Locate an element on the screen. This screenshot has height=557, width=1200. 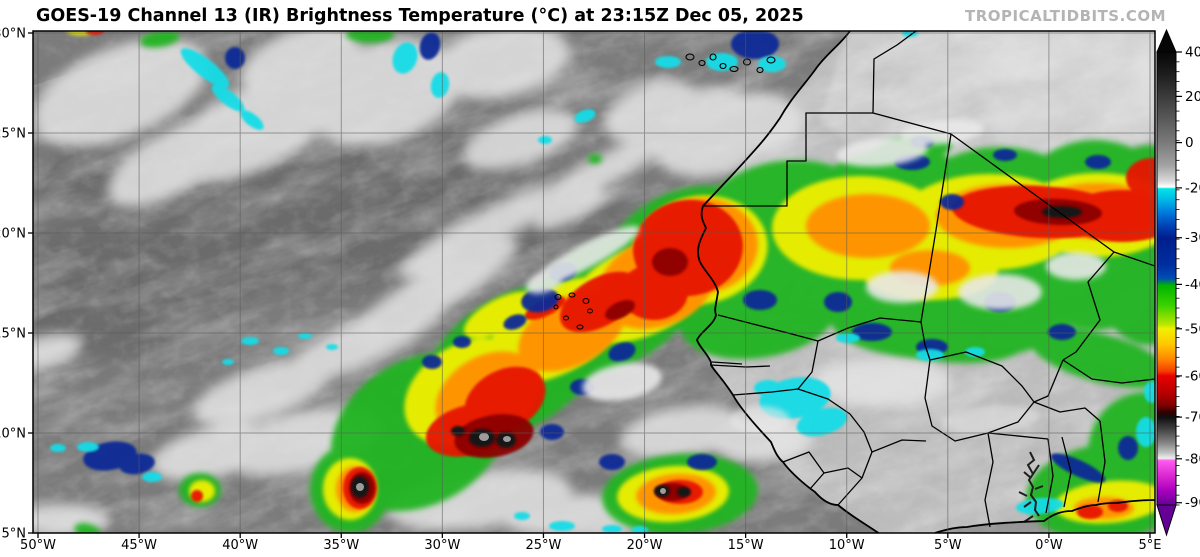
colorbar-tick-label: -20 is located at coordinates (1192, 188).